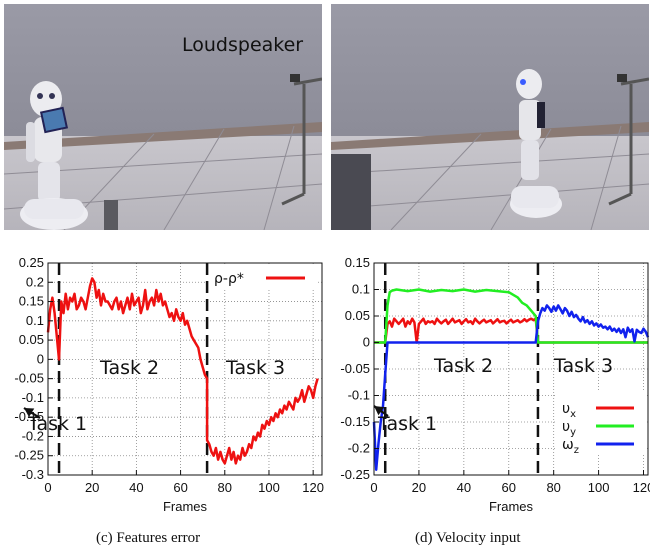 The height and width of the screenshot is (556, 650). Describe the element at coordinates (243, 45) in the screenshot. I see `photo-label-loudspeaker: Loudspeaker` at that location.